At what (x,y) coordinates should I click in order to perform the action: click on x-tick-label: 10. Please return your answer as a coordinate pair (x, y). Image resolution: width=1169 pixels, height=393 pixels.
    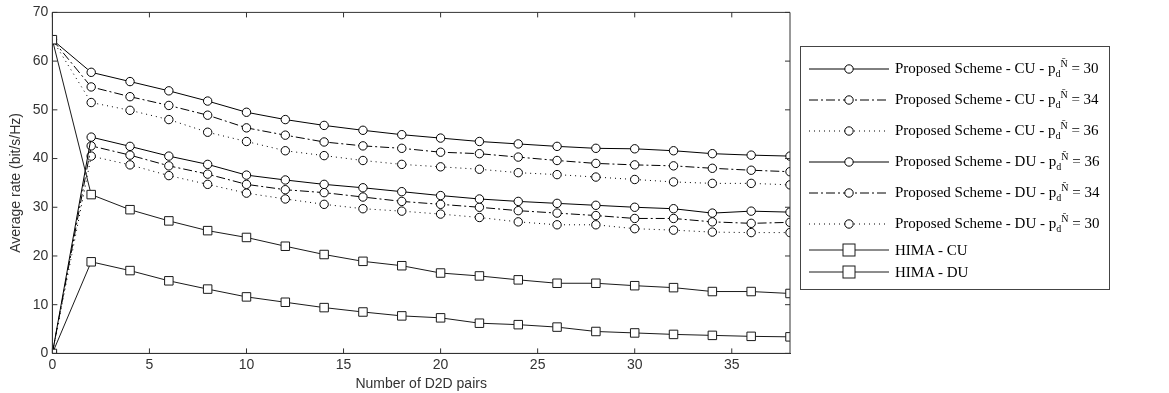
    Looking at the image, I should click on (246, 363).